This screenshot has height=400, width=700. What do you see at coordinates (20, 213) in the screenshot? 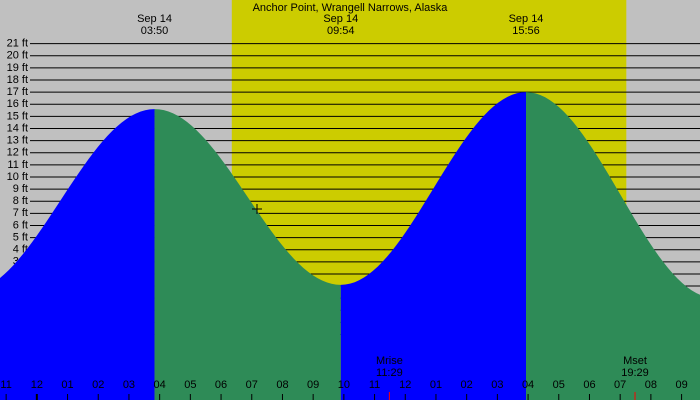
I see `y-tick-label: 7 ft` at bounding box center [20, 213].